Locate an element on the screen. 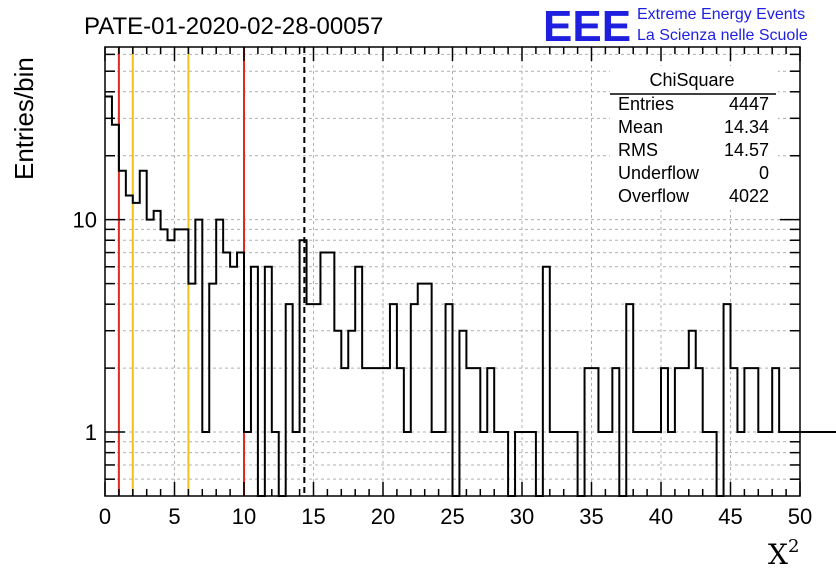 This screenshot has width=836, height=572. x-tick-label: 30 is located at coordinates (522, 516).